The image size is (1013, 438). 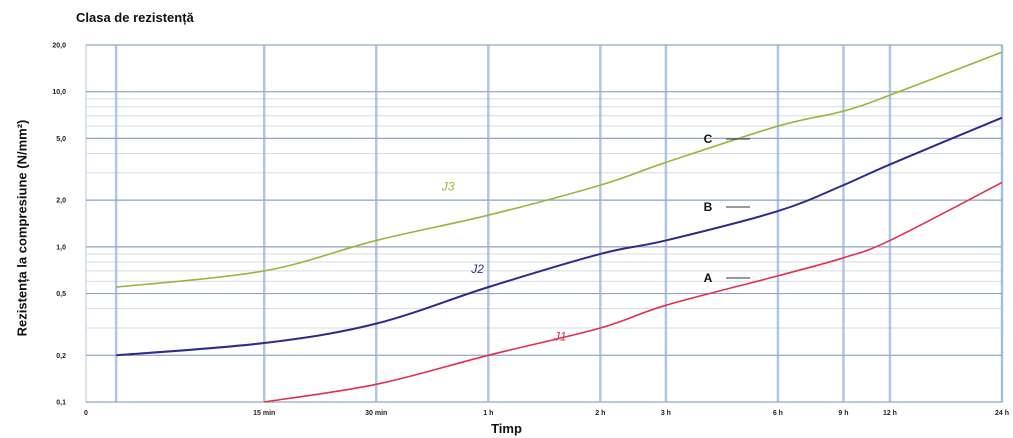 What do you see at coordinates (666, 413) in the screenshot?
I see `x-tick-label: 3 h` at bounding box center [666, 413].